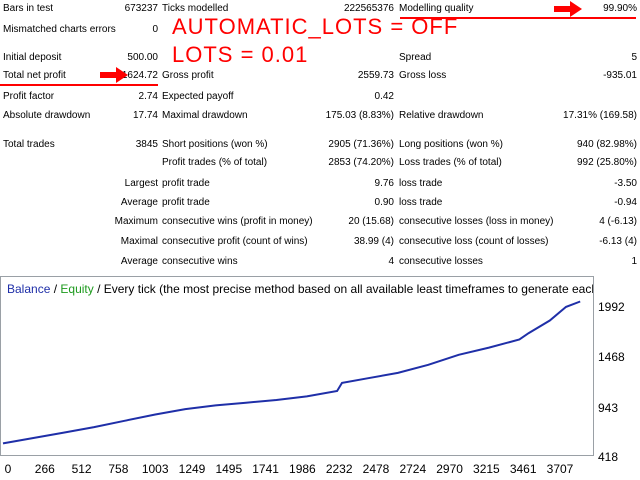  What do you see at coordinates (315, 26) in the screenshot?
I see `annotation-line1: AUTOMATIC_LOTS = OFF` at bounding box center [315, 26].